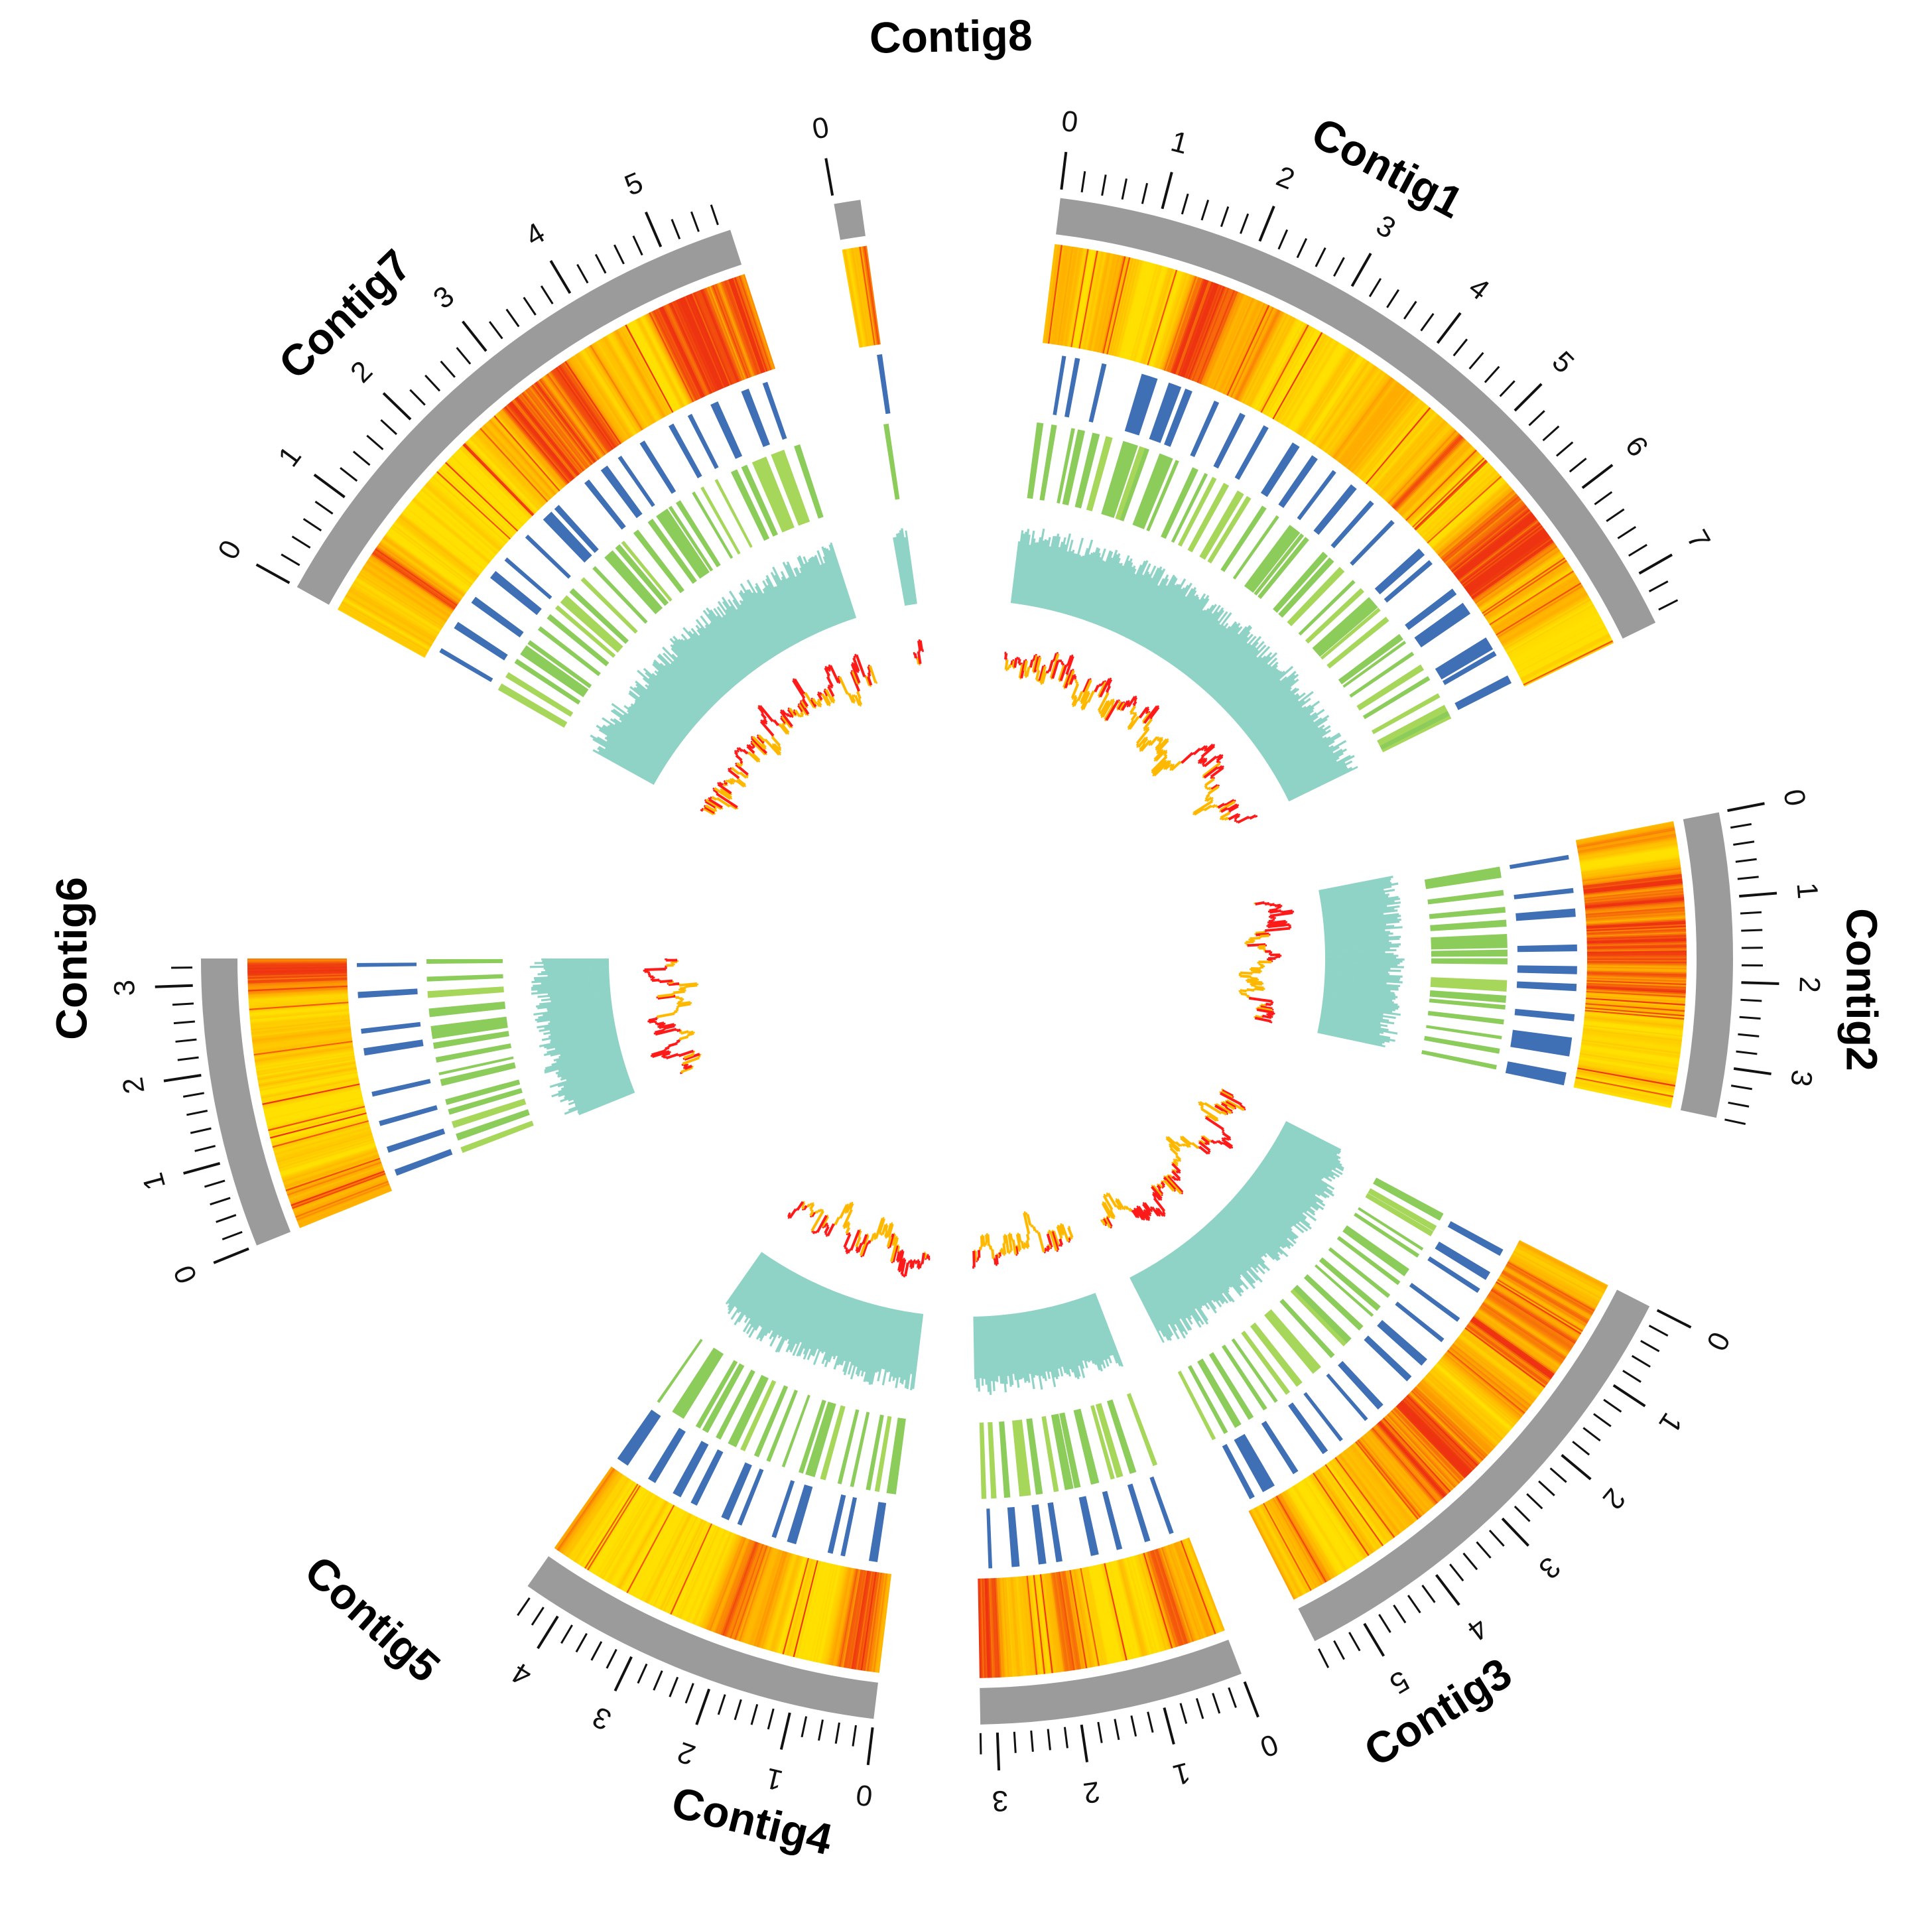 The width and height of the screenshot is (1932, 1913). What do you see at coordinates (1042, 683) in the screenshot?
I see `gc-skew-step-contig1` at bounding box center [1042, 683].